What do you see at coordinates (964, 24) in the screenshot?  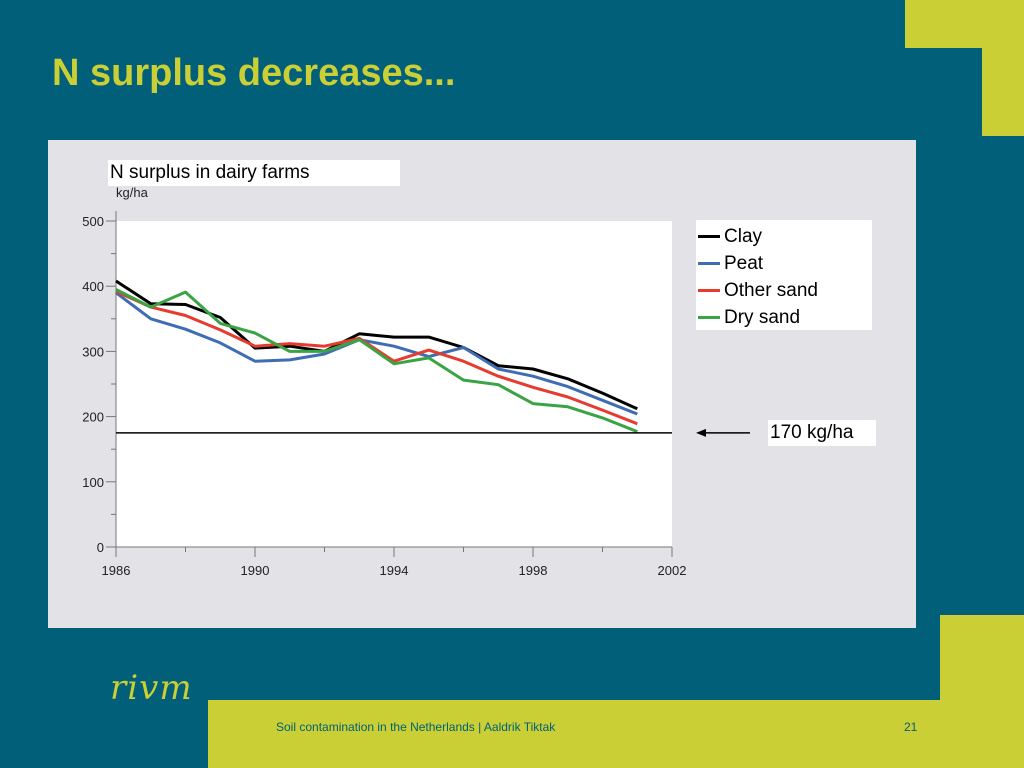 I see `corner-block-top-right` at bounding box center [964, 24].